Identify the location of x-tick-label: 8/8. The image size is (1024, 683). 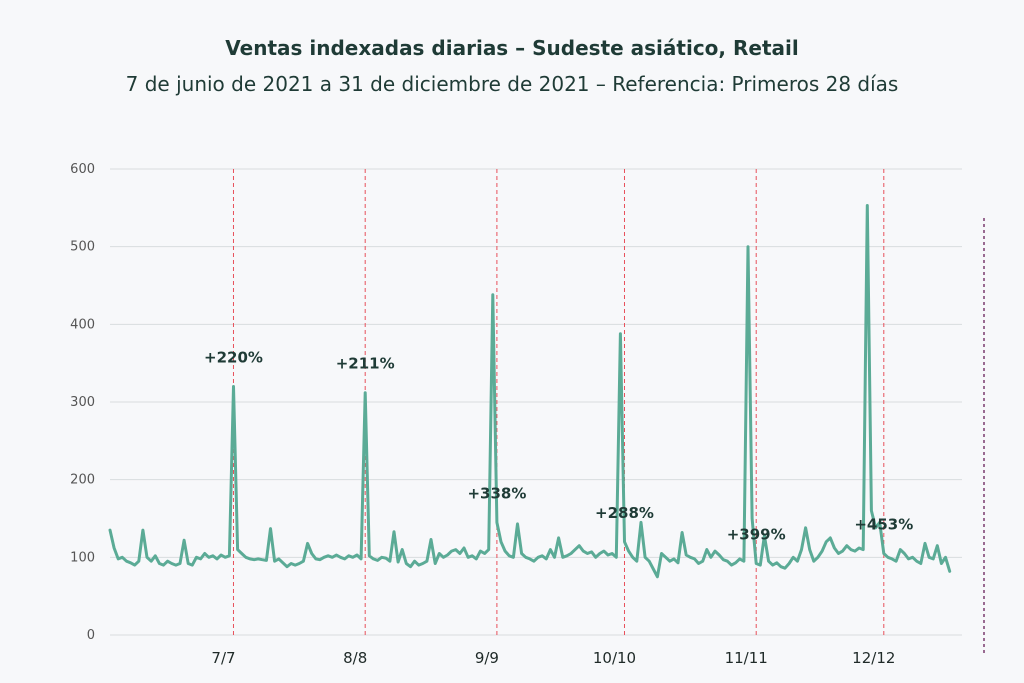
(355, 658).